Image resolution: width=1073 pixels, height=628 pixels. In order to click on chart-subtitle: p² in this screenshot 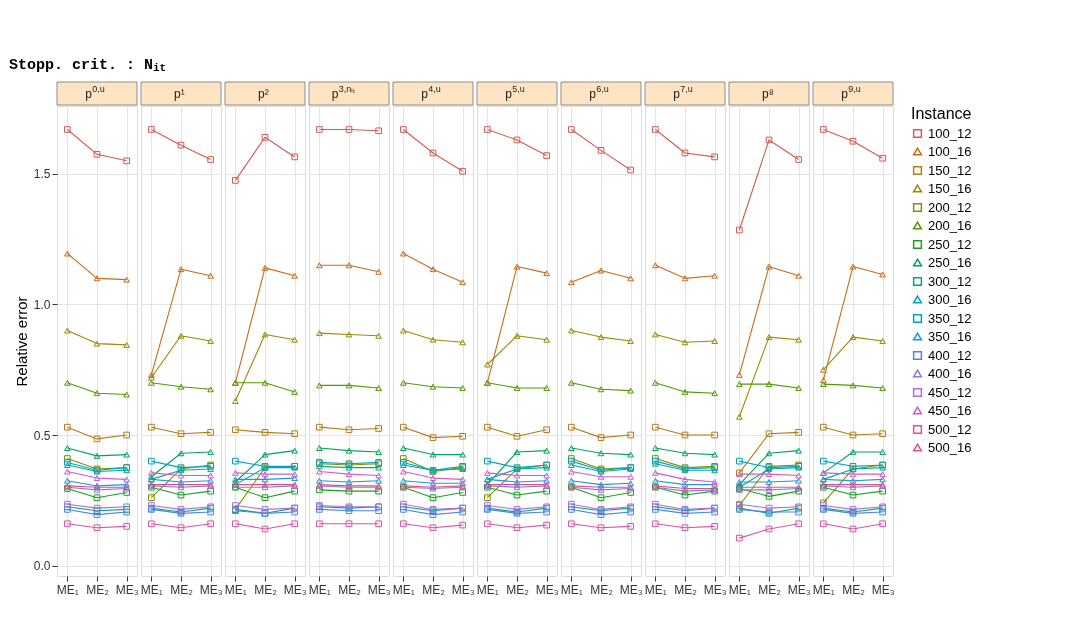, I will do `click(263, 94)`.